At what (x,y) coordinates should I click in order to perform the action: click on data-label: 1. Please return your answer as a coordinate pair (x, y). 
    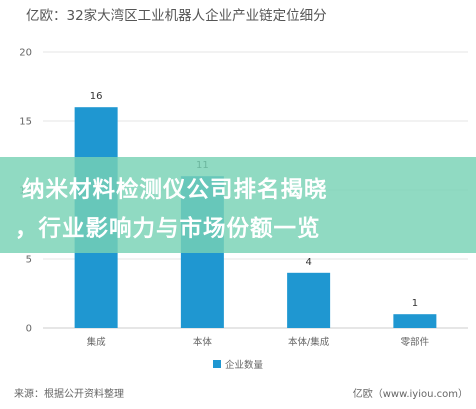
    Looking at the image, I should click on (415, 303).